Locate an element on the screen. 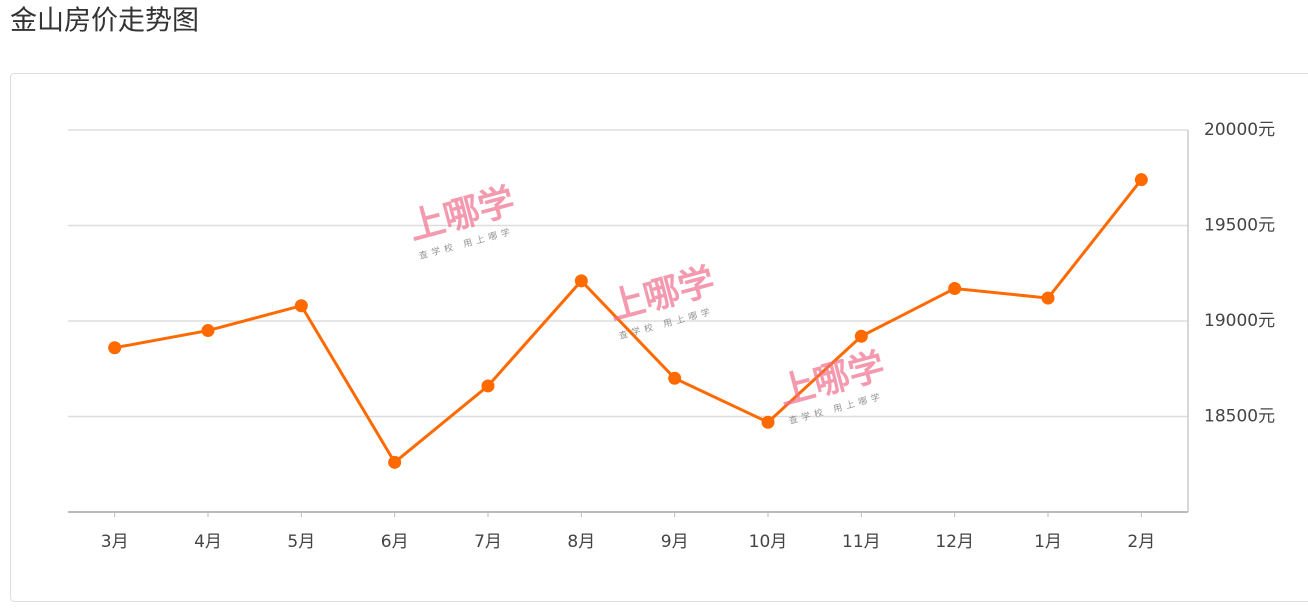 This screenshot has height=611, width=1308. x-tick-label: 2月 is located at coordinates (1141, 542).